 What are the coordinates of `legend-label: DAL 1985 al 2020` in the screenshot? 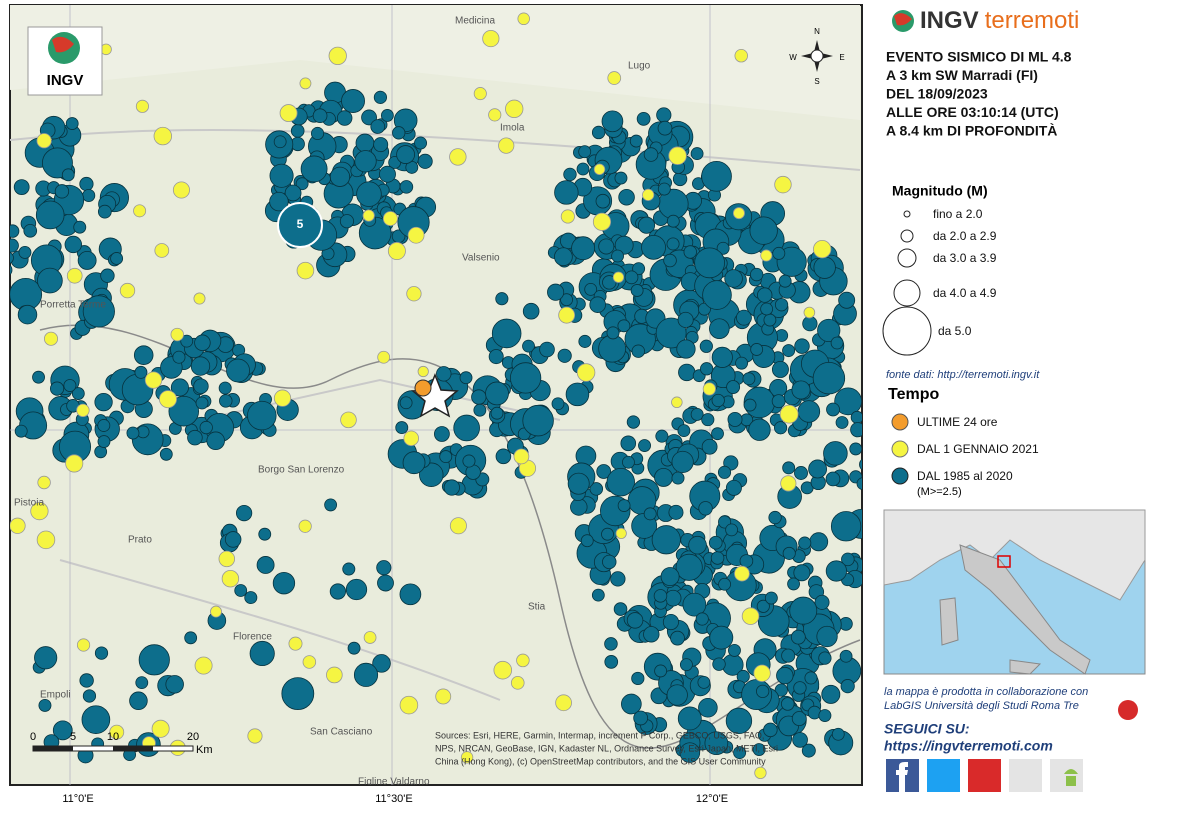 It's located at (965, 476).